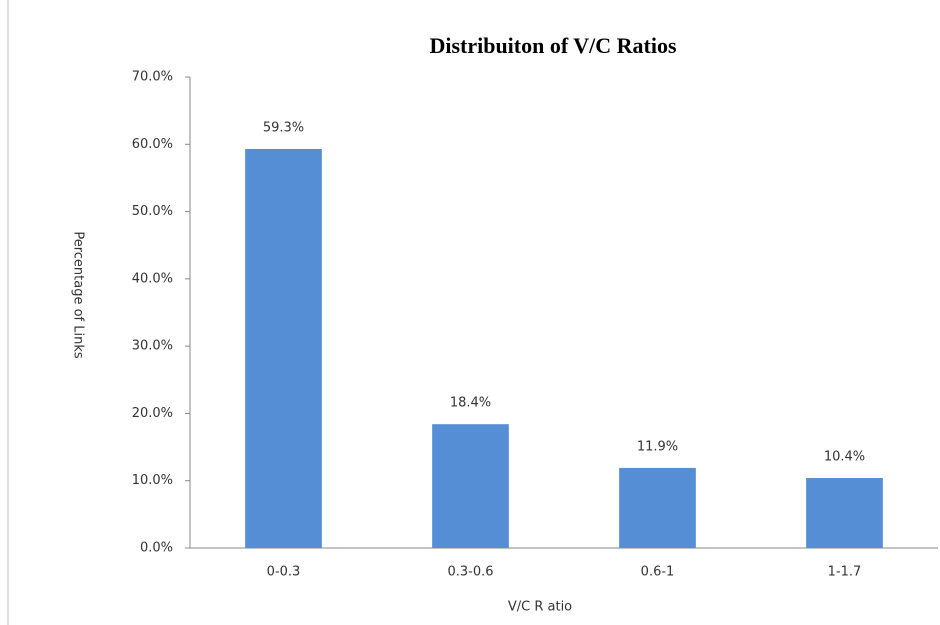 This screenshot has height=625, width=940. Describe the element at coordinates (658, 572) in the screenshot. I see `x-tick-label: 0.6-1` at that location.